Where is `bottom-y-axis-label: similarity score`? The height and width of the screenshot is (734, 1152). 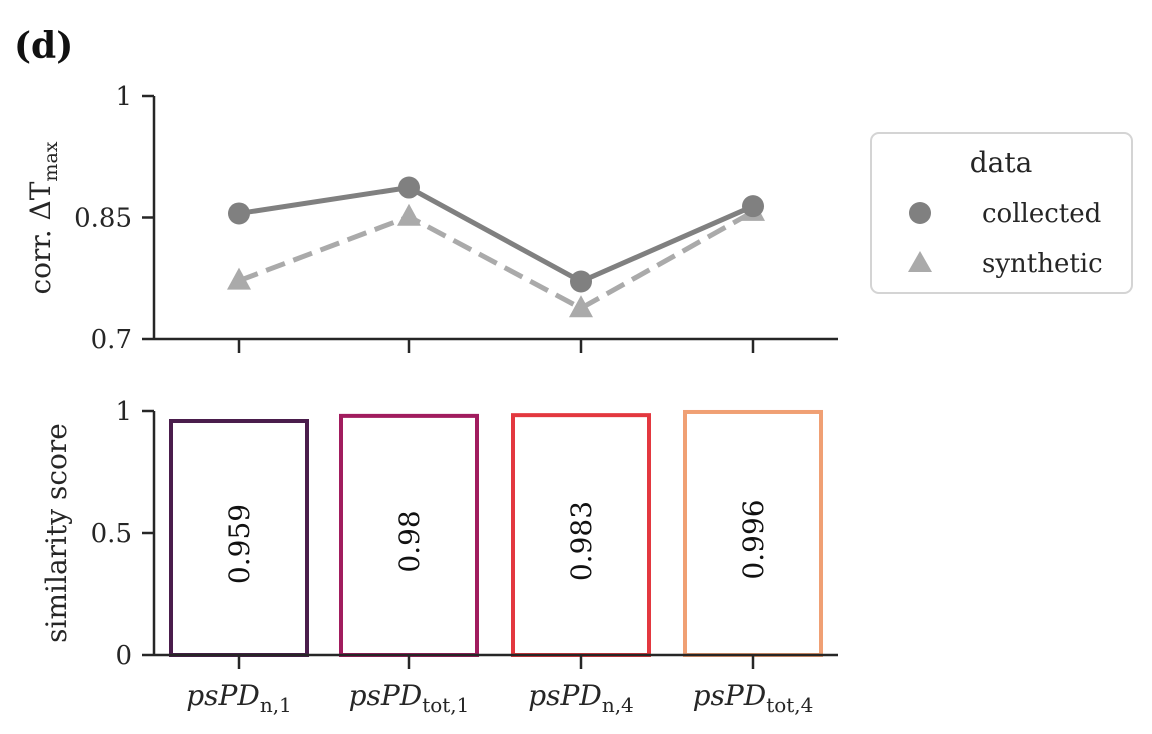
bottom-y-axis-label: similarity score is located at coordinates (56, 533).